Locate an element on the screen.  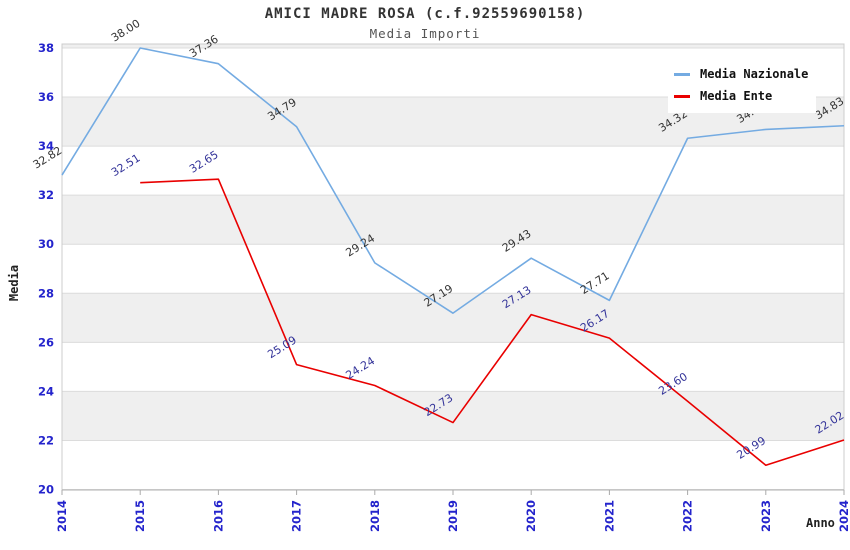
x-tick-label: 2017 is located at coordinates (297, 516).